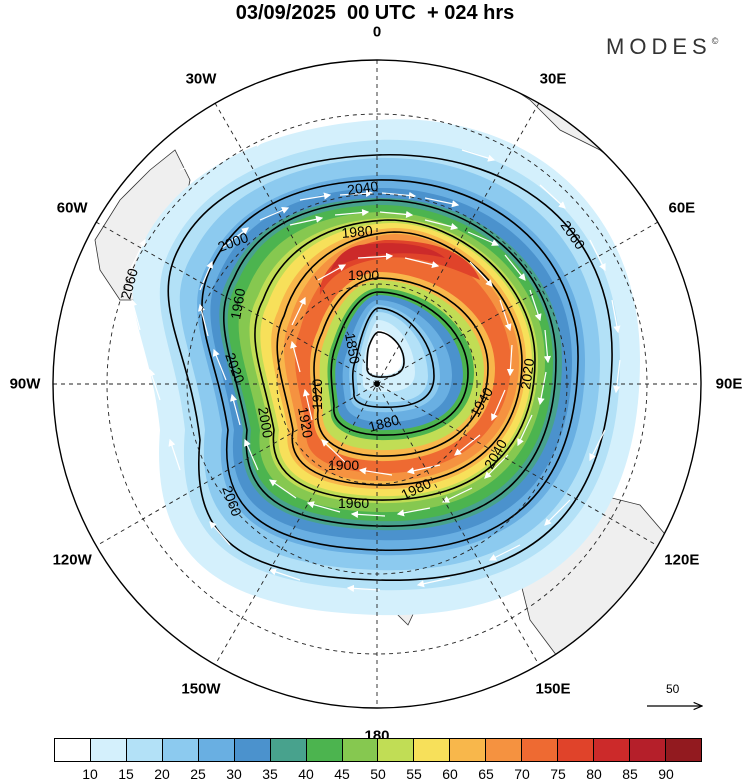  I want to click on colorbar-tick-label: 15, so click(126, 774).